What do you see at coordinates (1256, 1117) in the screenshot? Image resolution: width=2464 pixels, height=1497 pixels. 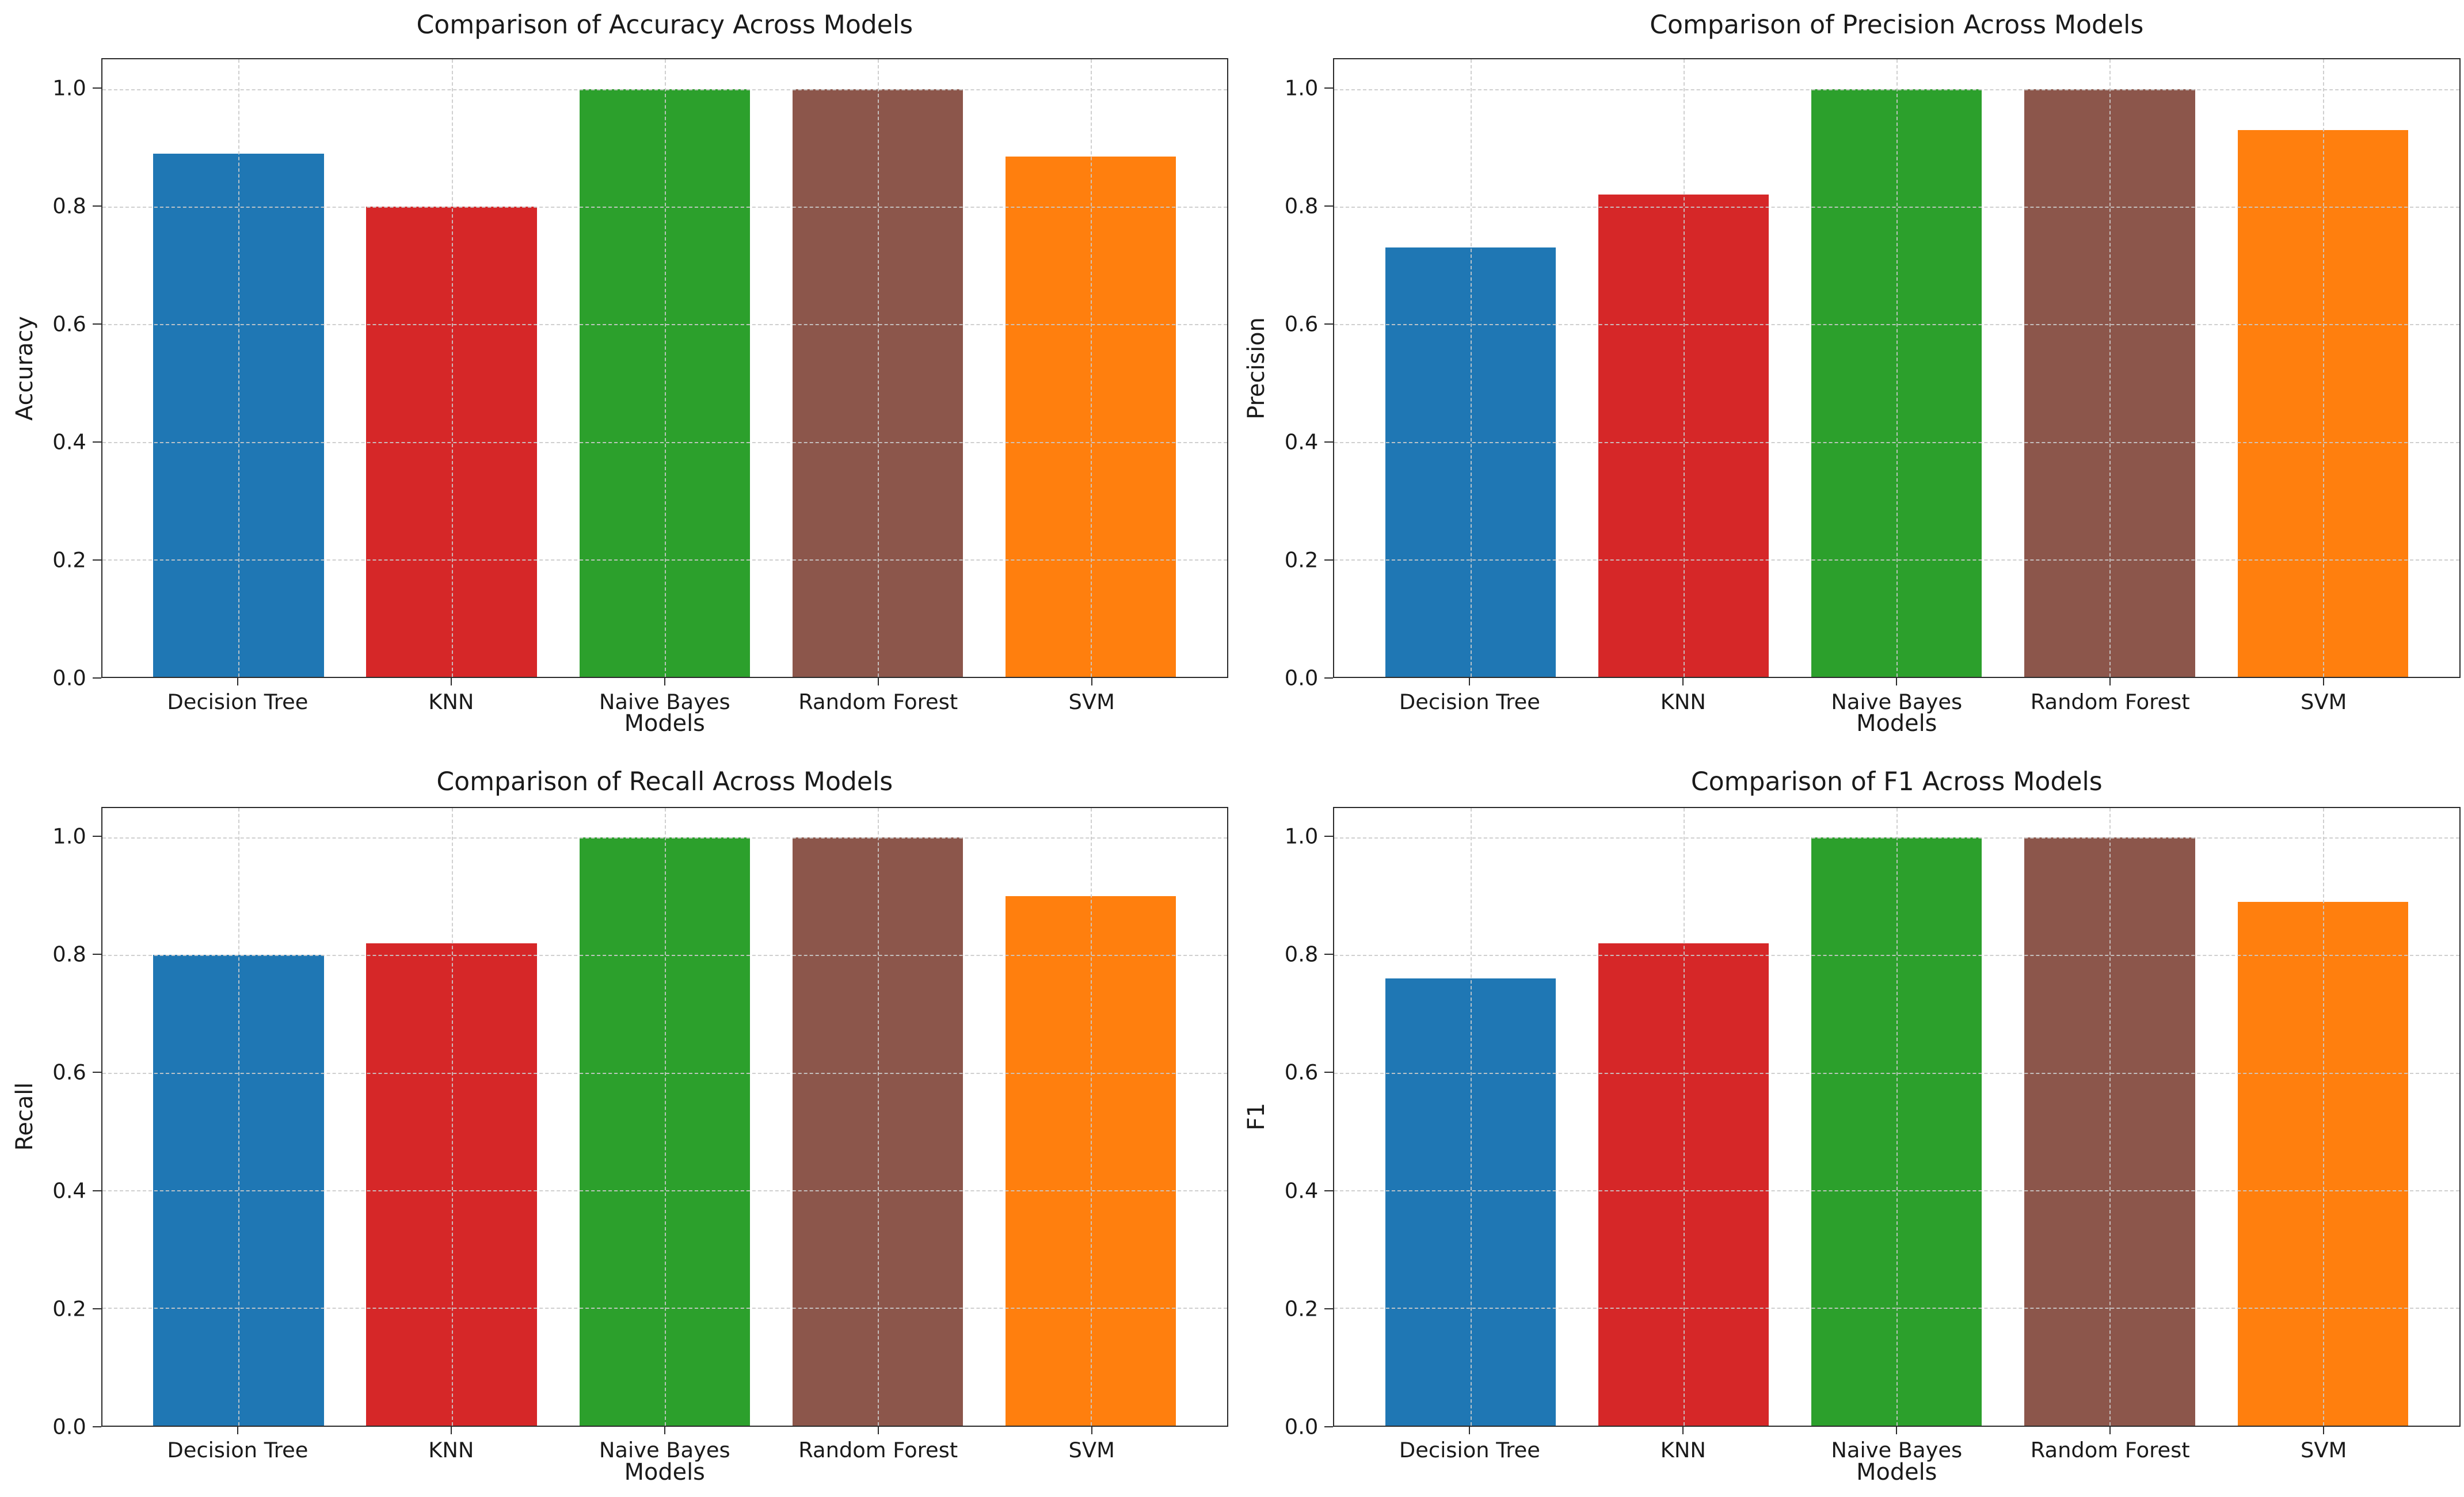 I see `y-axis-label: F1` at bounding box center [1256, 1117].